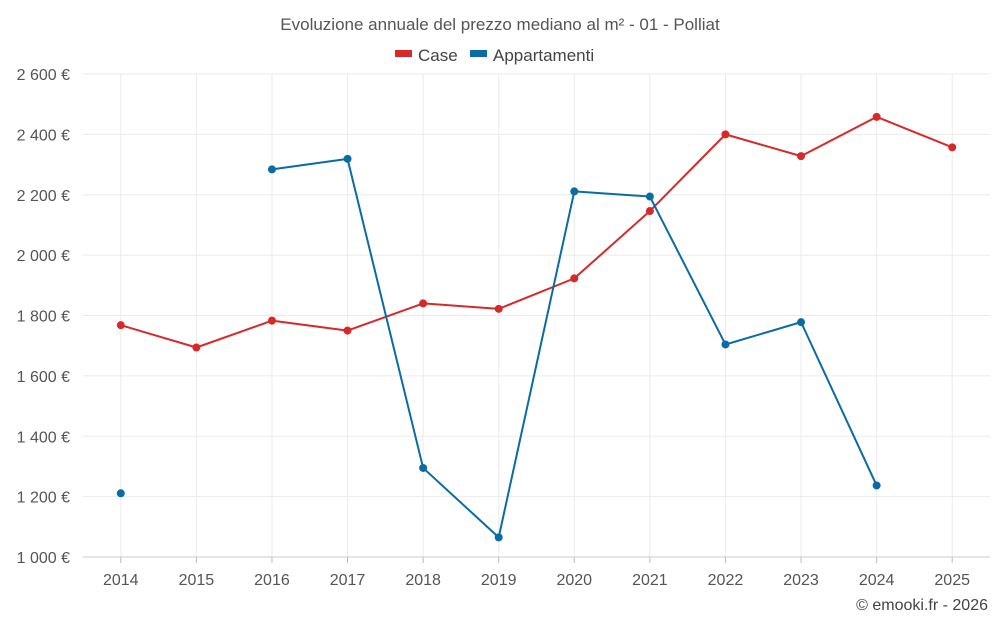  I want to click on x-tick-label: 2024, so click(877, 580).